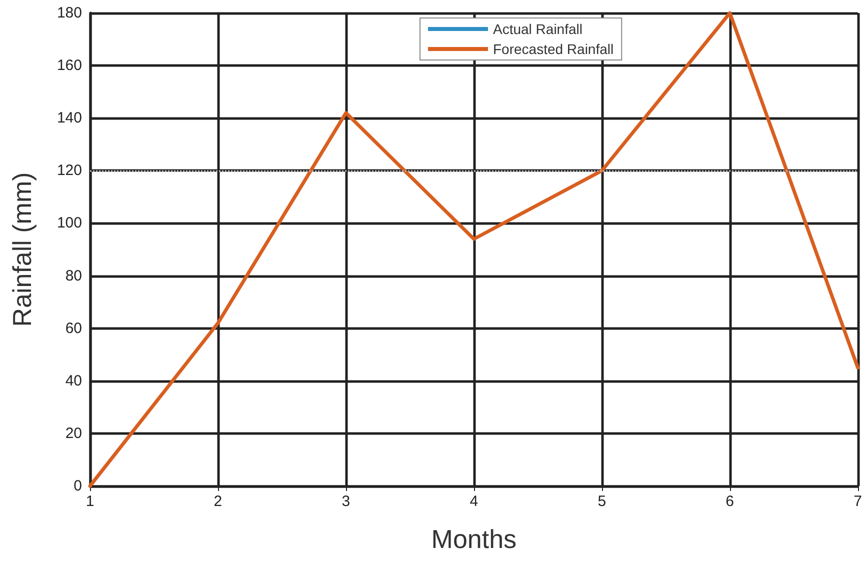 Image resolution: width=865 pixels, height=564 pixels. I want to click on y-tick-label: 80, so click(73, 275).